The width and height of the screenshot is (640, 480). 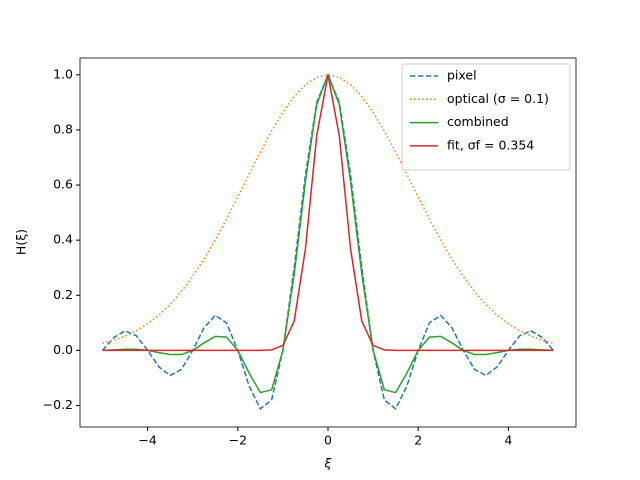 I want to click on legend-box, so click(x=486, y=117).